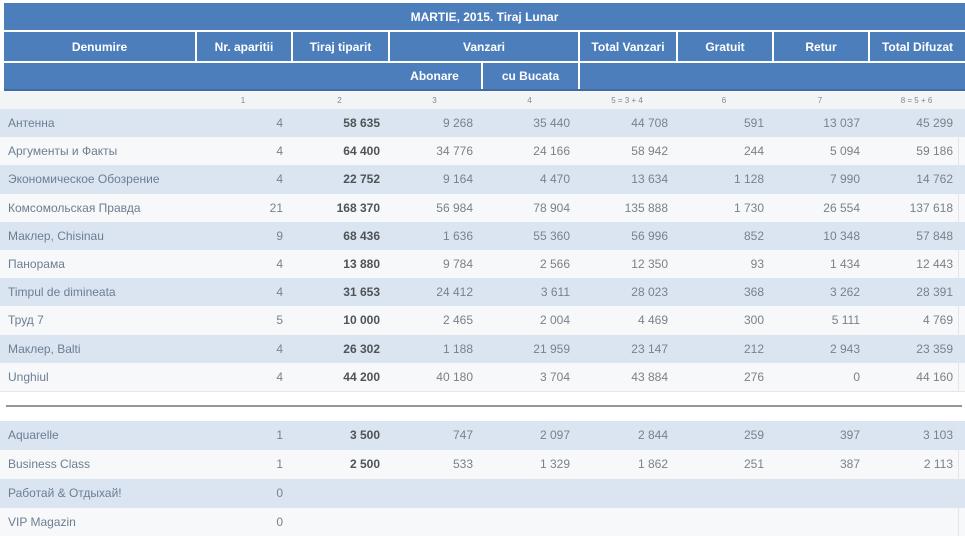  I want to click on cell-value: 533, so click(462, 464).